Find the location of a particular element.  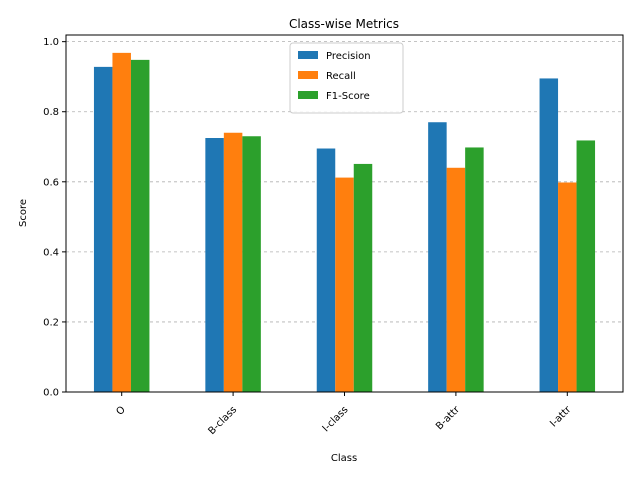

bar-f1-score-o is located at coordinates (140, 225).